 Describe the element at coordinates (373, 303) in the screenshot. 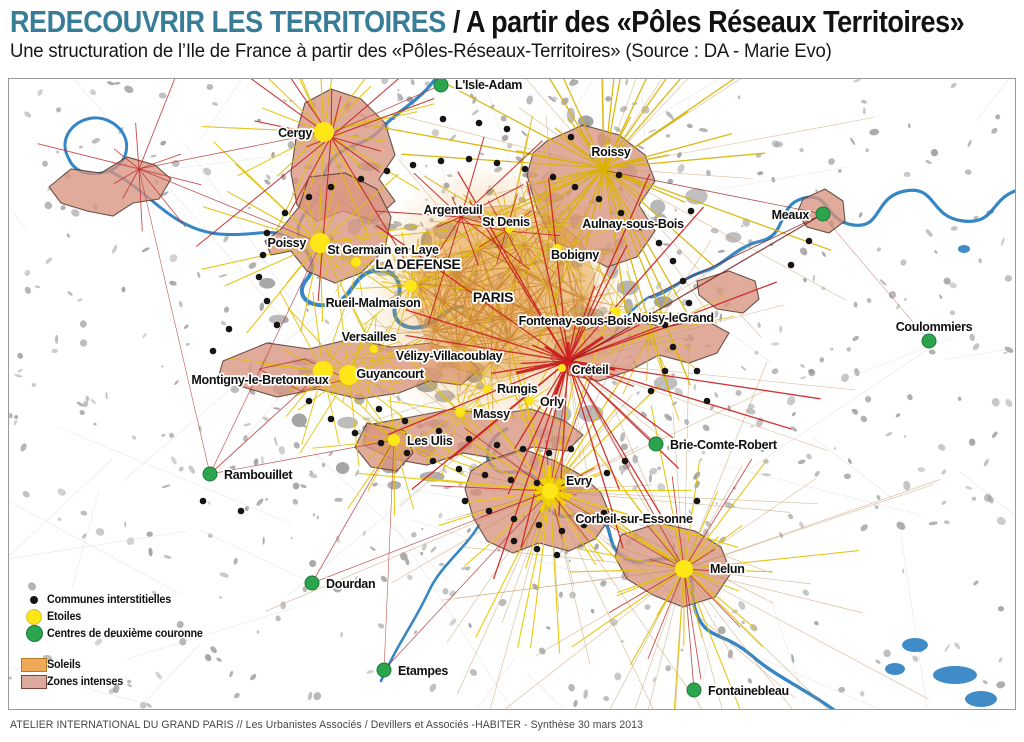

I see `map-label-rueil-malmaison: Rueil-Malmaison` at that location.